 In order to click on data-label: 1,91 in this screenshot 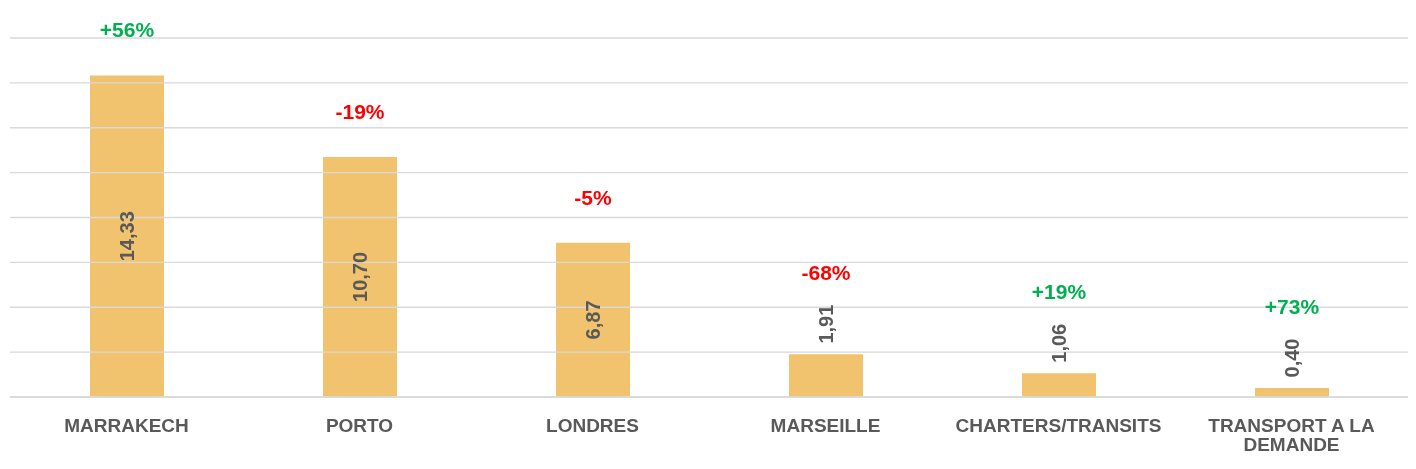, I will do `click(826, 324)`.